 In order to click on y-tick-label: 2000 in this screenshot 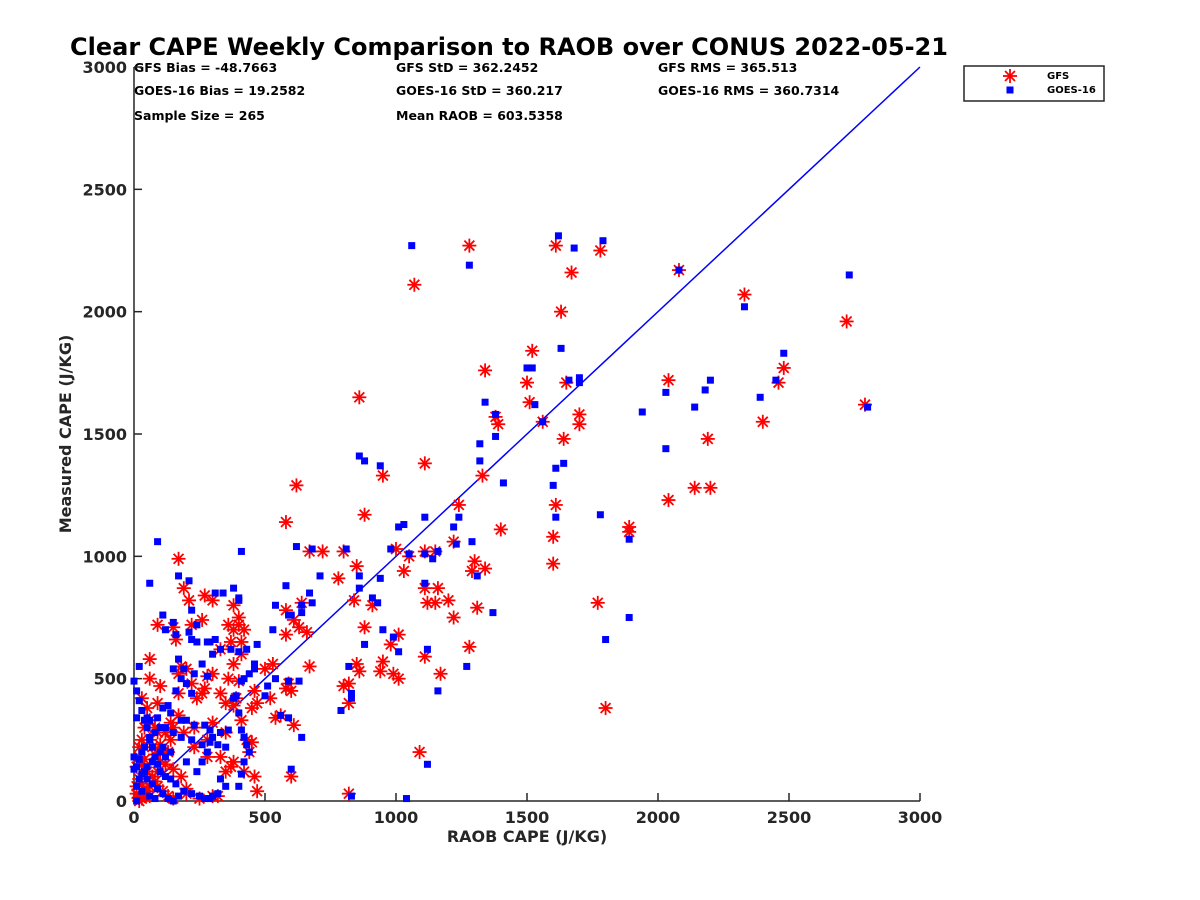, I will do `click(104, 312)`.